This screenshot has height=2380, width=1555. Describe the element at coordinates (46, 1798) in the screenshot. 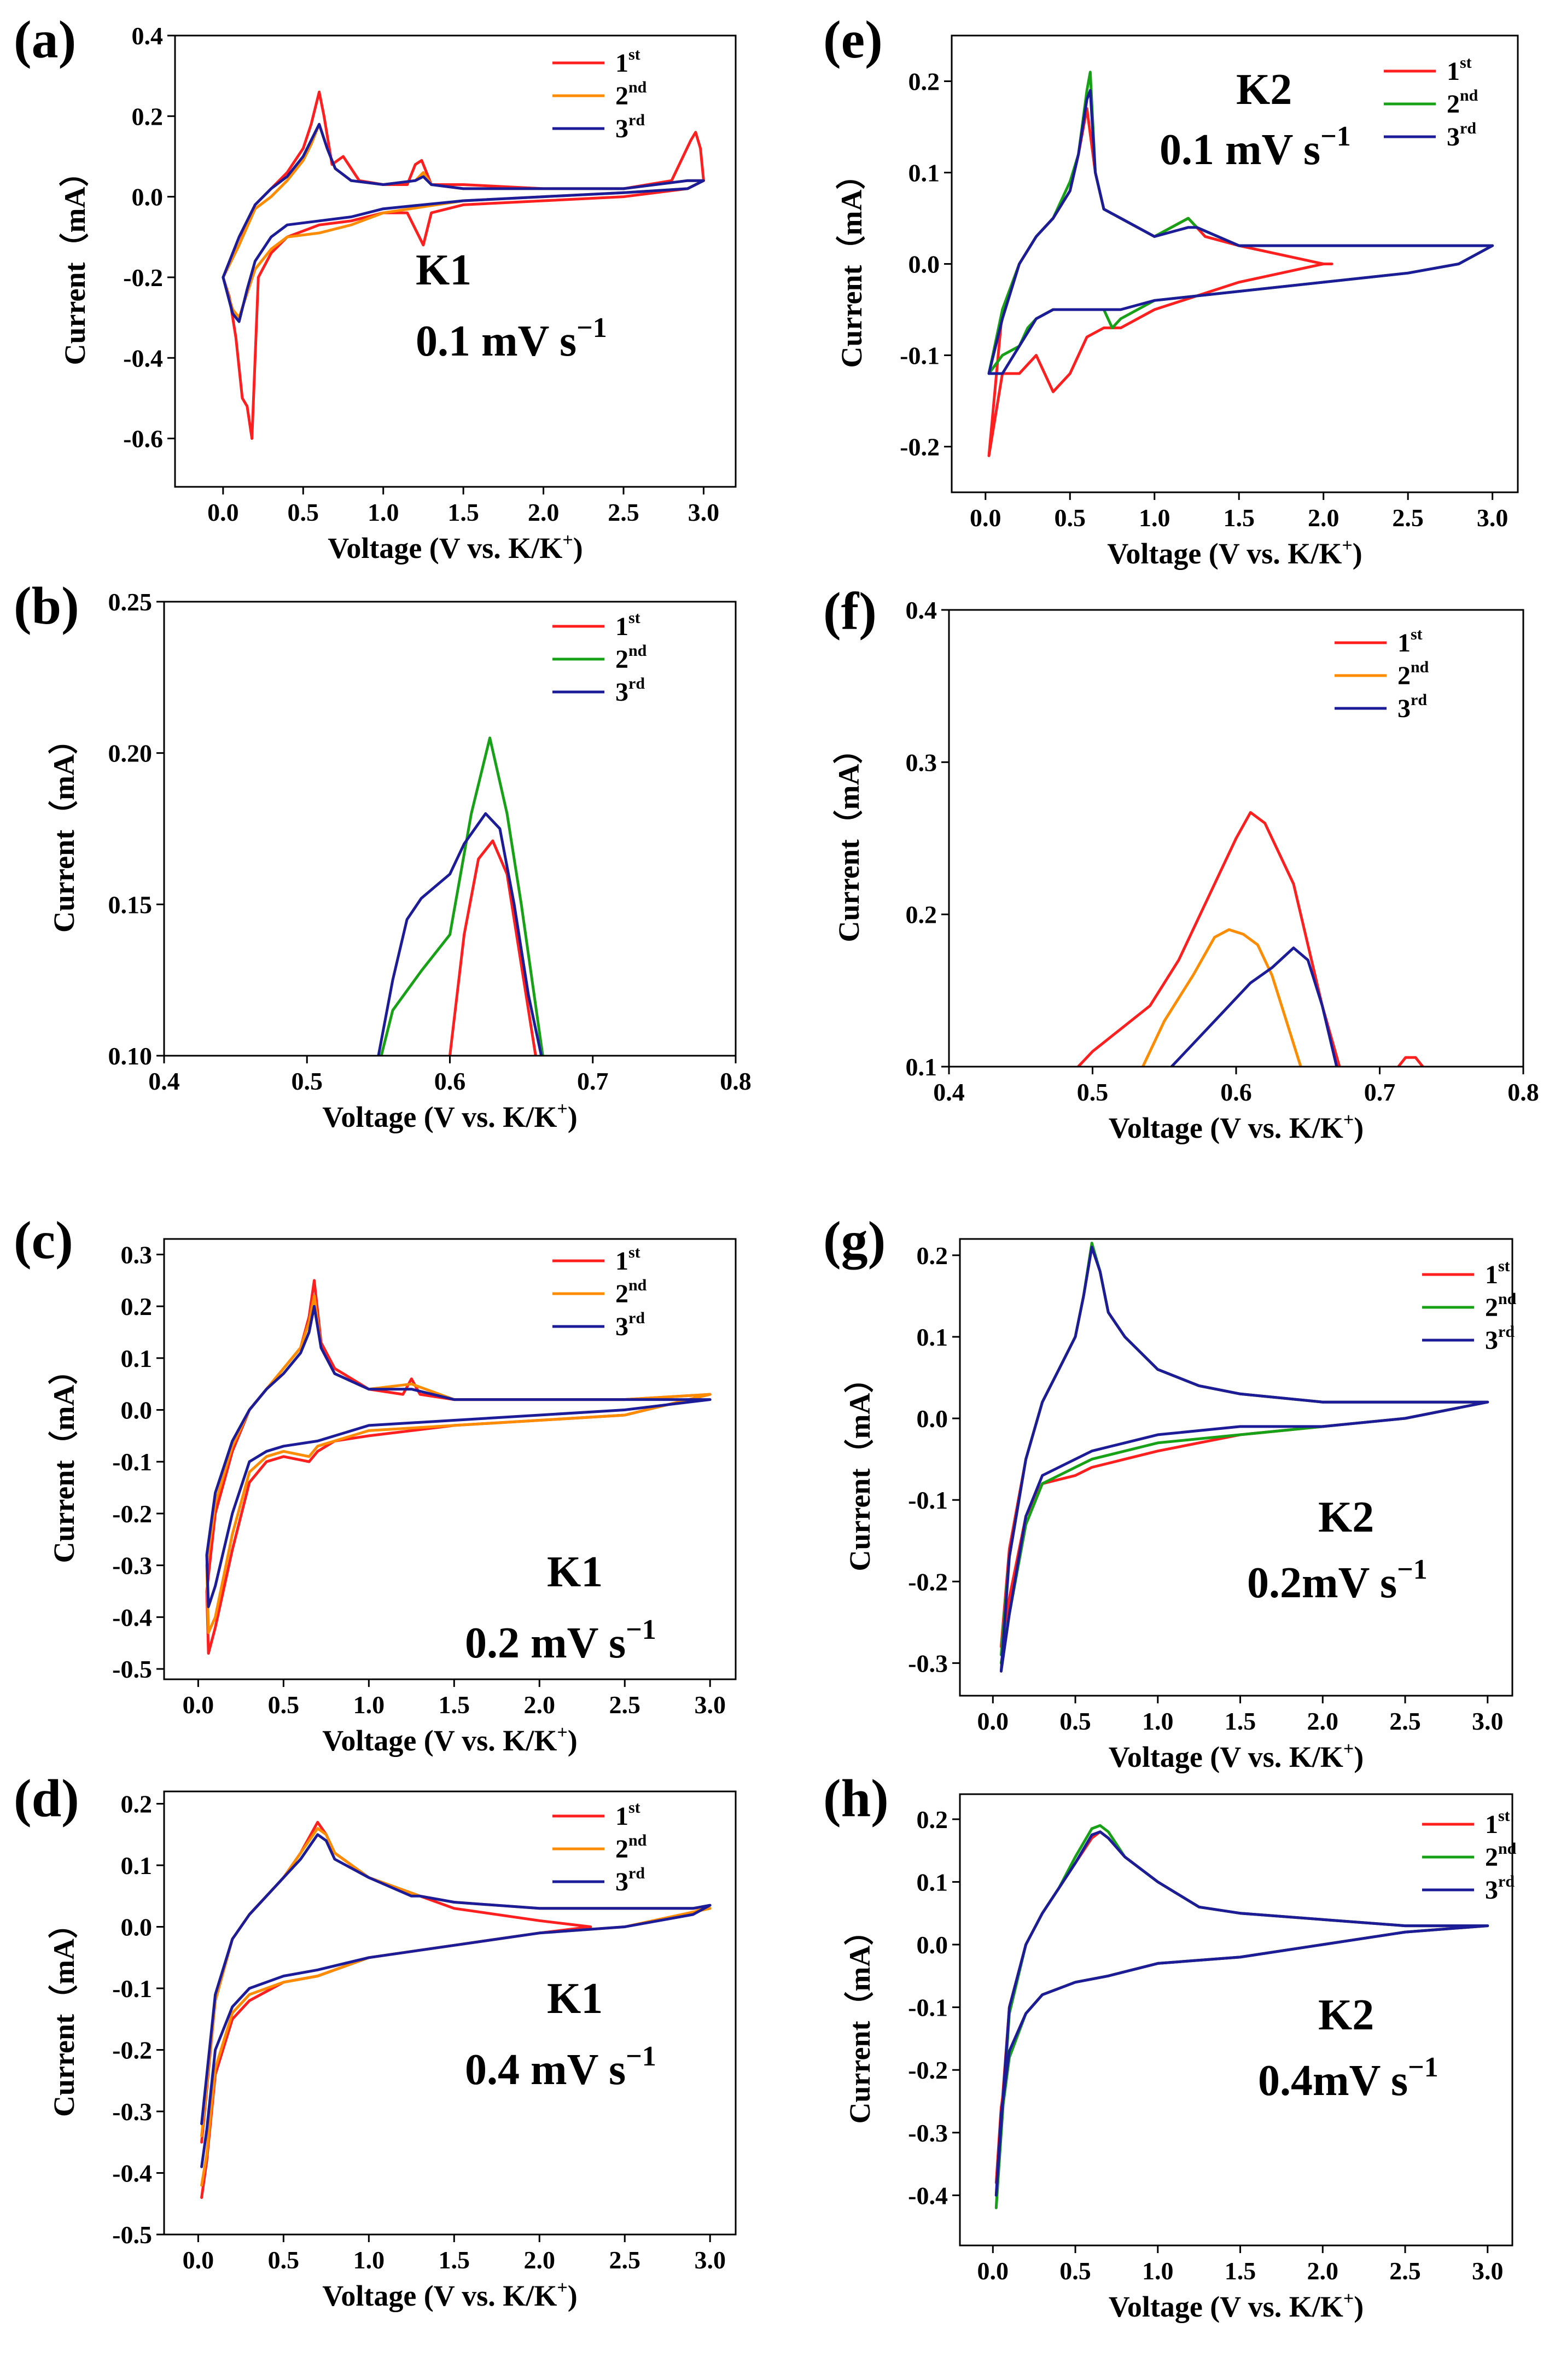

I see `panel-label: (d)` at that location.